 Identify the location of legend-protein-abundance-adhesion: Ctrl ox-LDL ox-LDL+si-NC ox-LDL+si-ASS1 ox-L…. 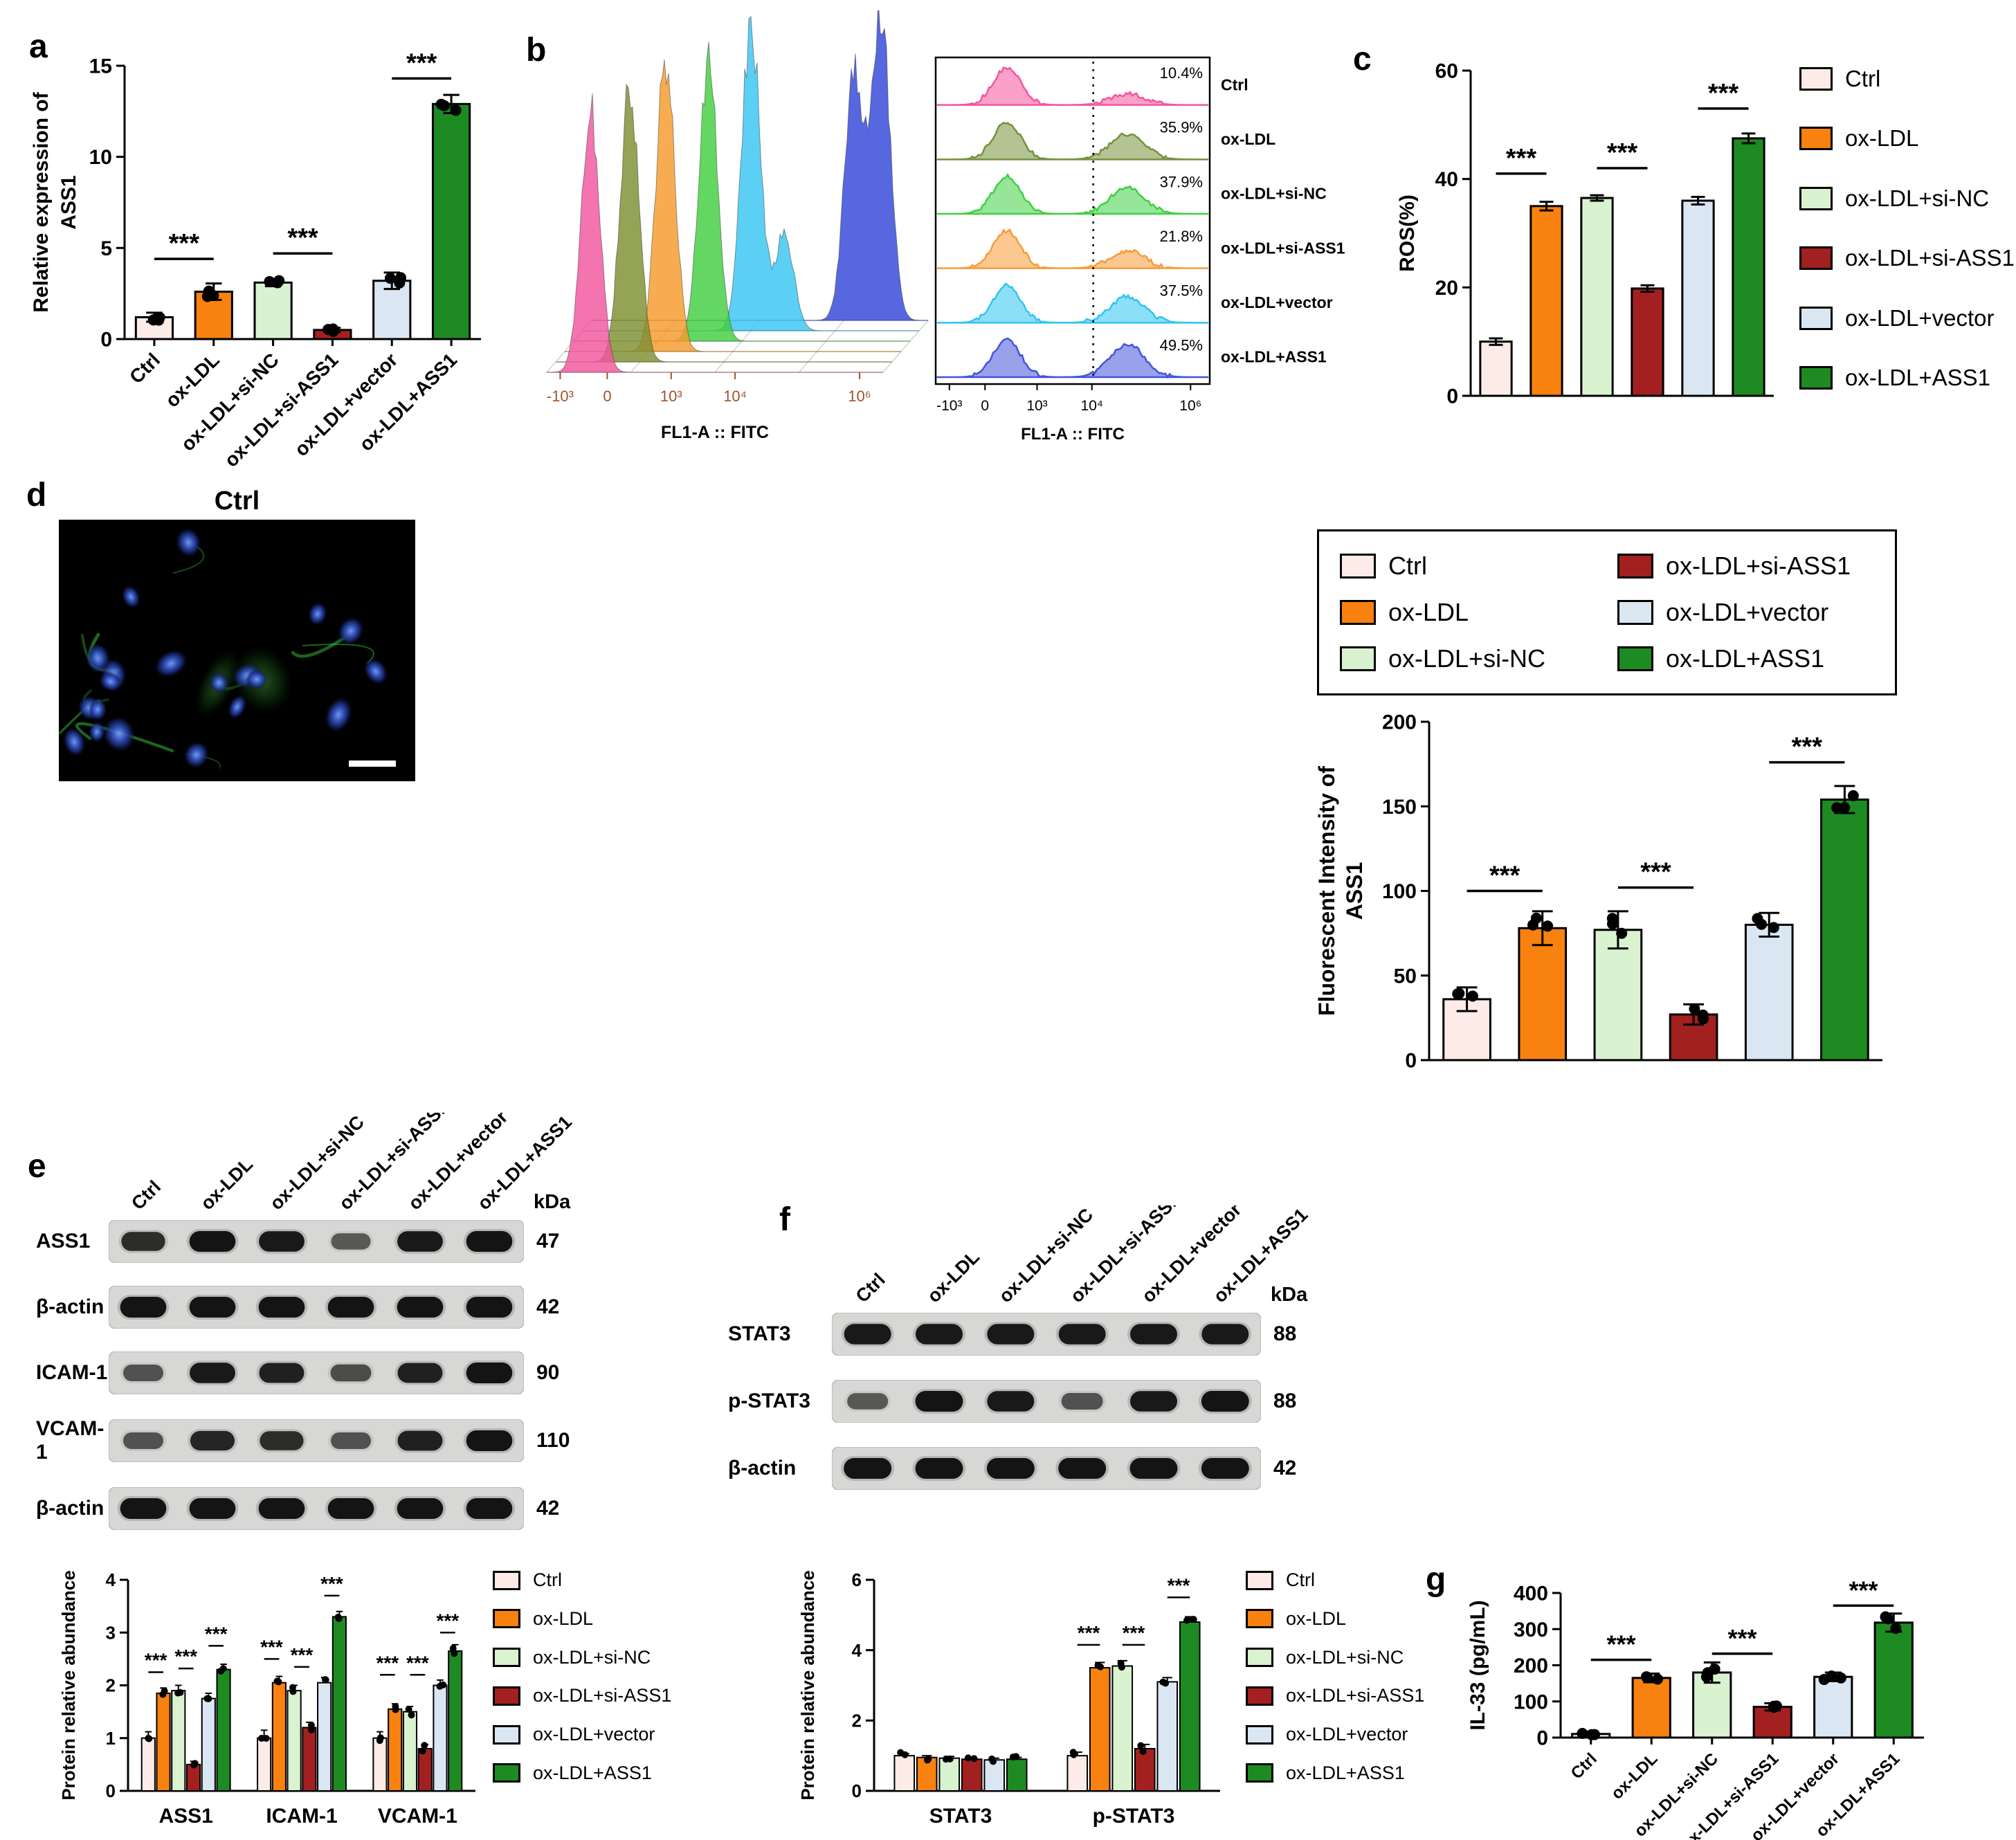
(597, 1676).